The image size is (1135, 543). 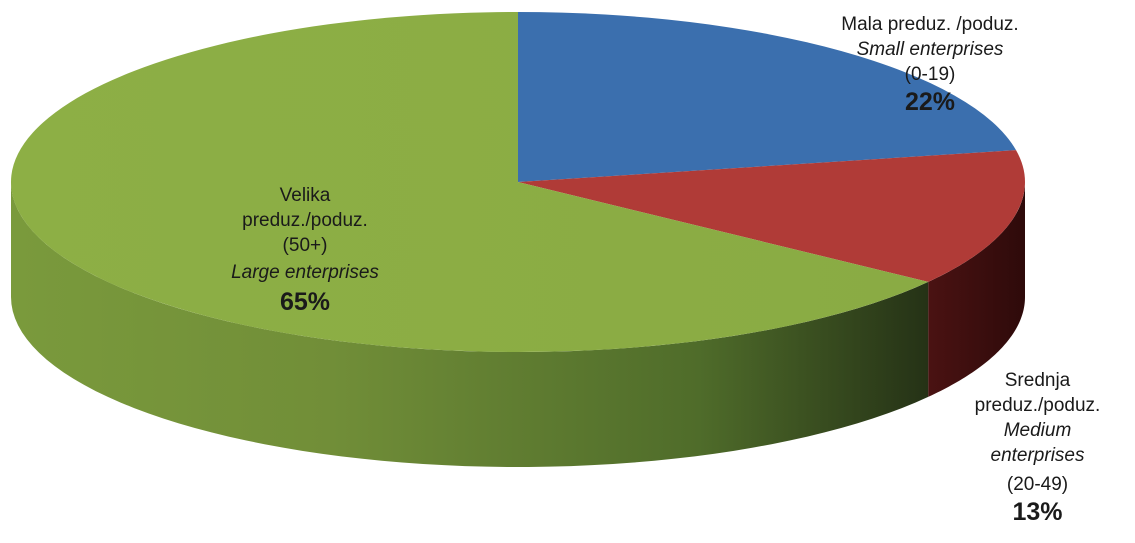 I want to click on slice-label-medium-en-1: Medium, so click(x=1037, y=430).